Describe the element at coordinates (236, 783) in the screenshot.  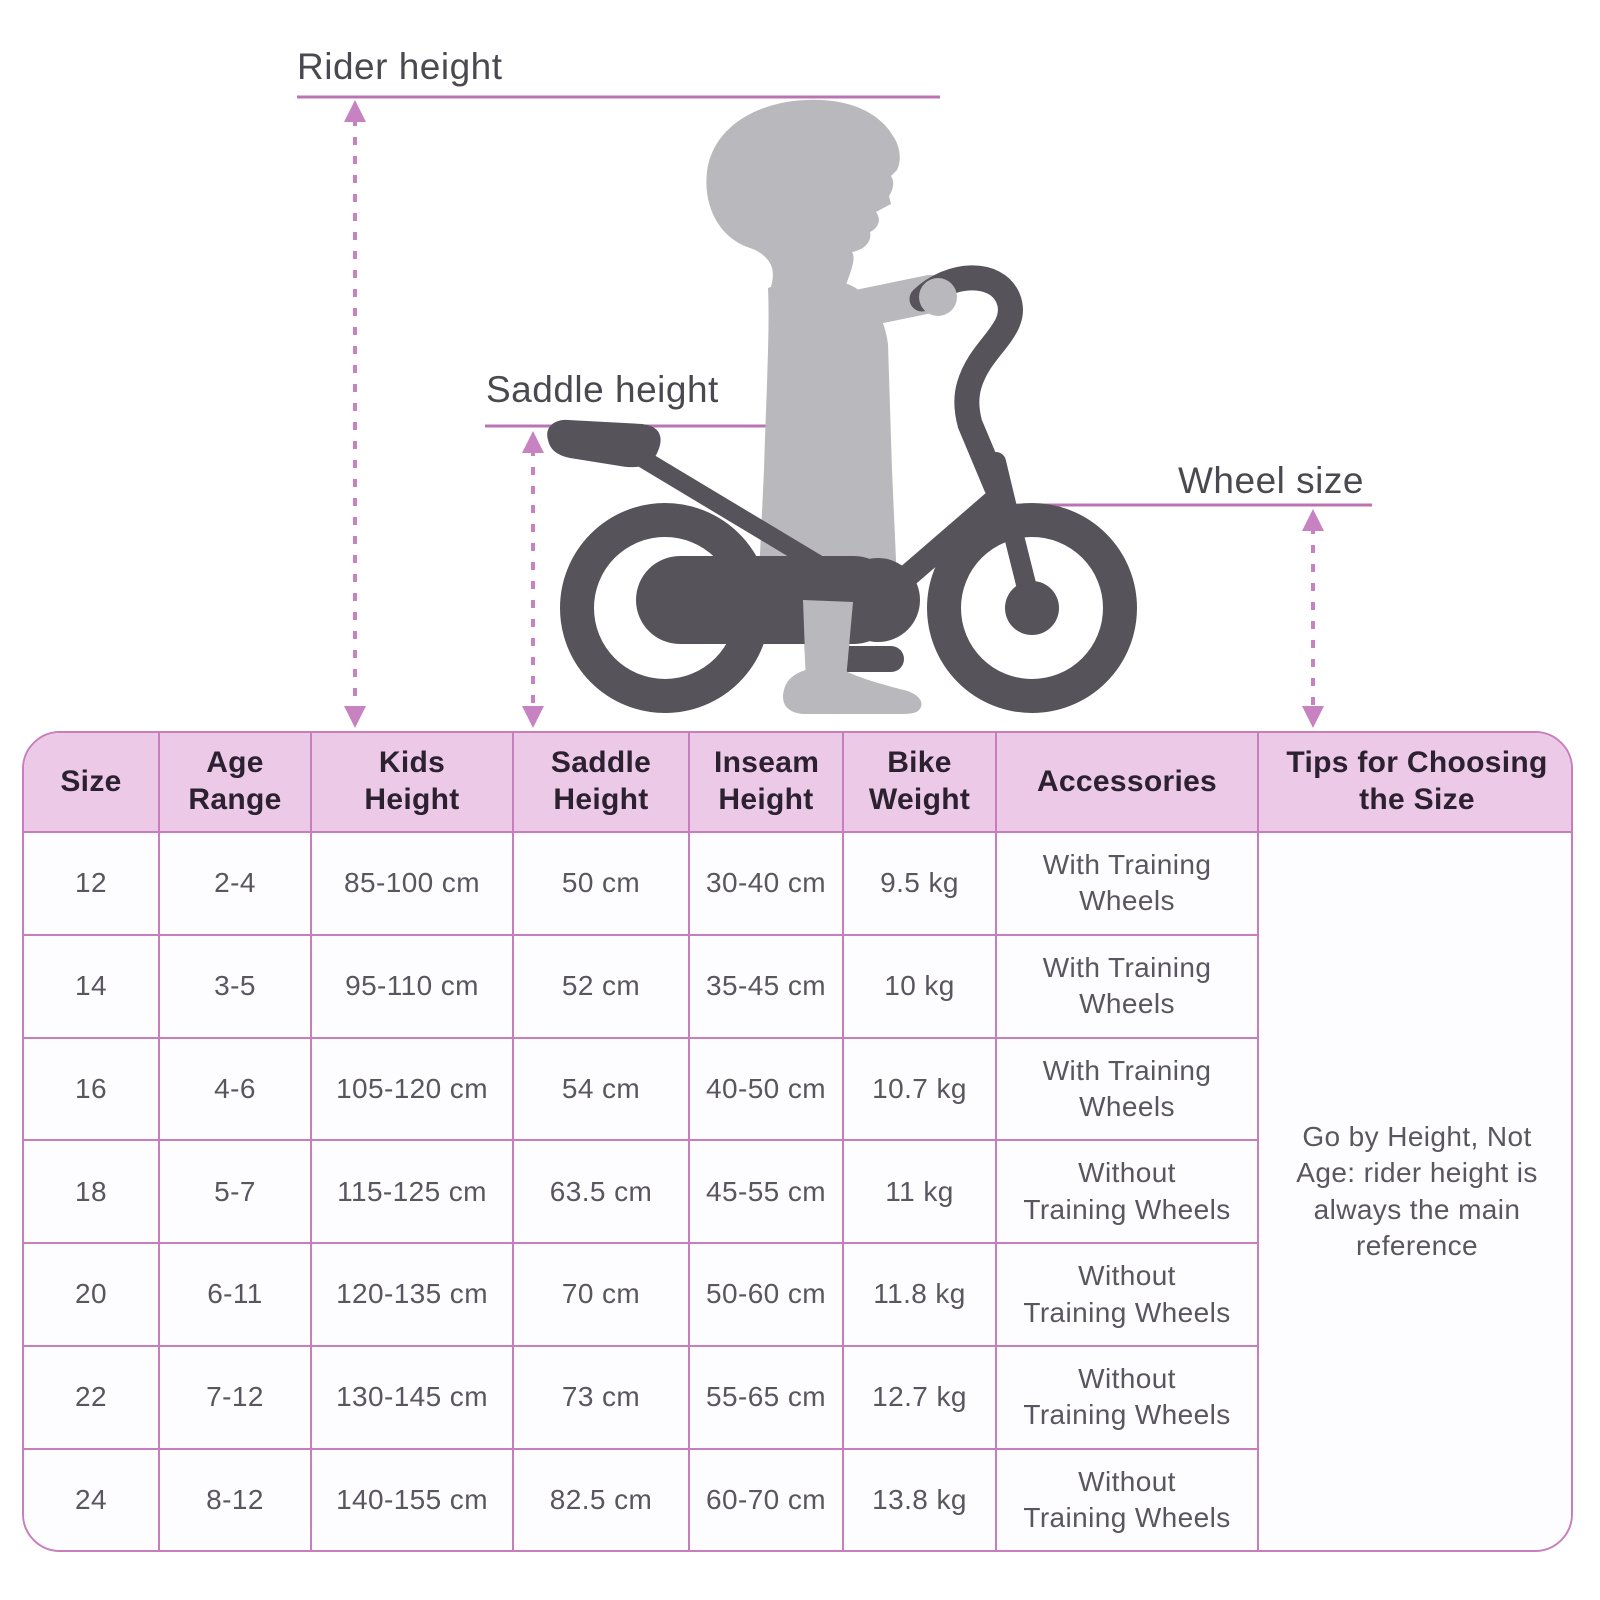
I see `header-age-range: Age Range` at that location.